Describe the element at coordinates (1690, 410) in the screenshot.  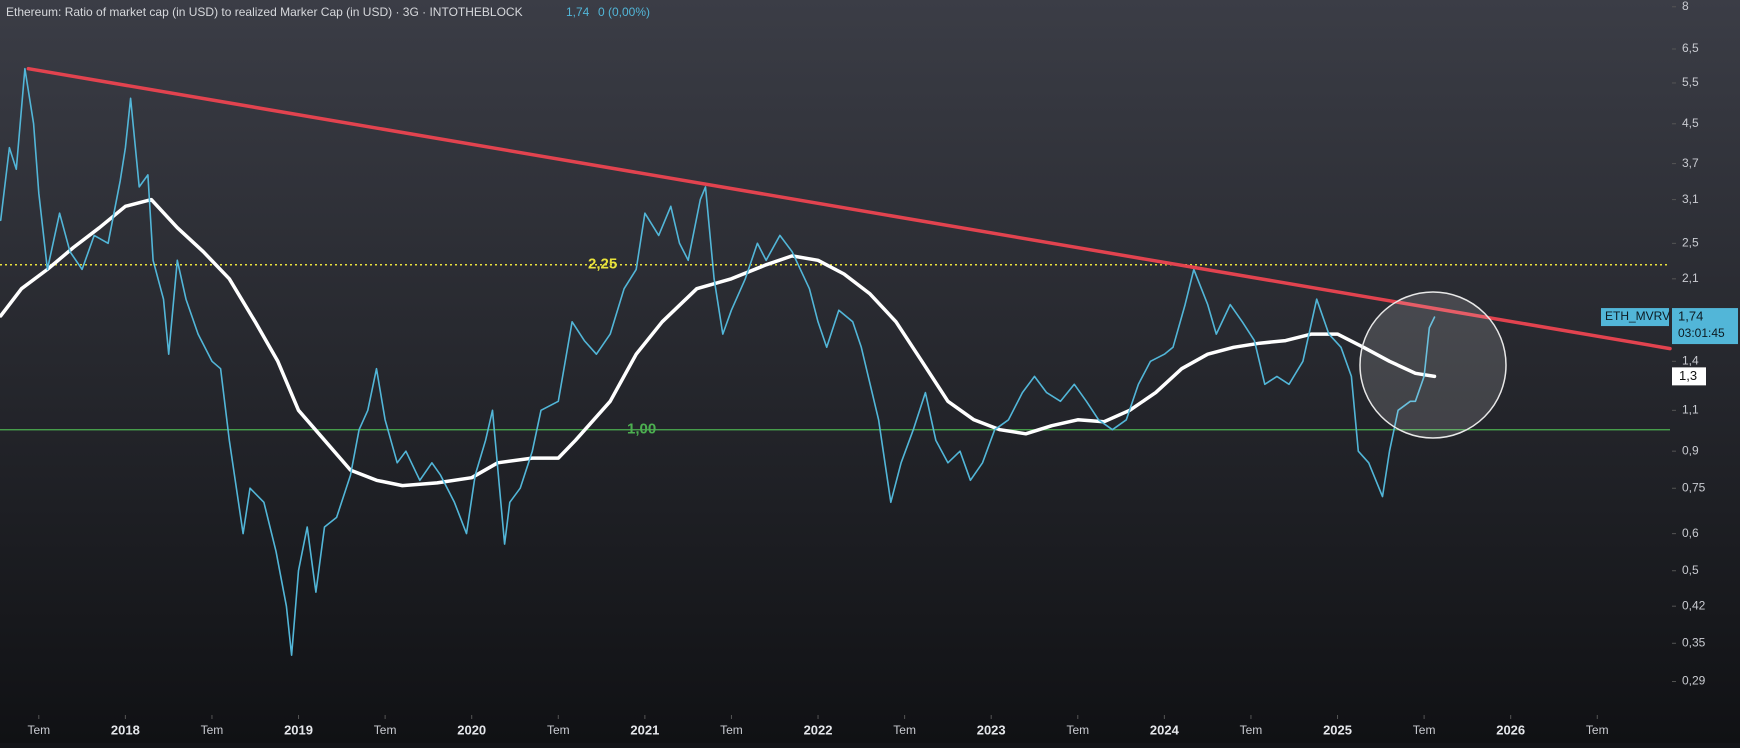
I see `y-tick-label: 1,1` at that location.